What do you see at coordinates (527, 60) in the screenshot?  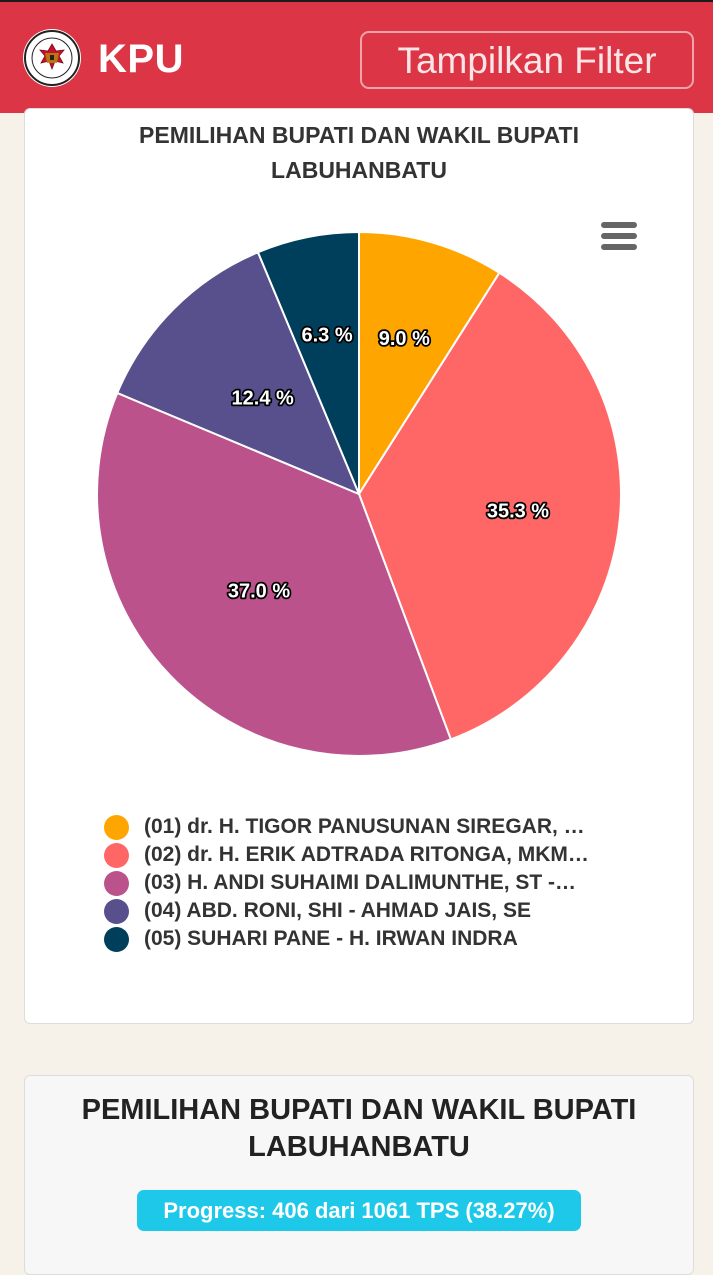 I see `show-filter-button: Tampilkan Filter` at bounding box center [527, 60].